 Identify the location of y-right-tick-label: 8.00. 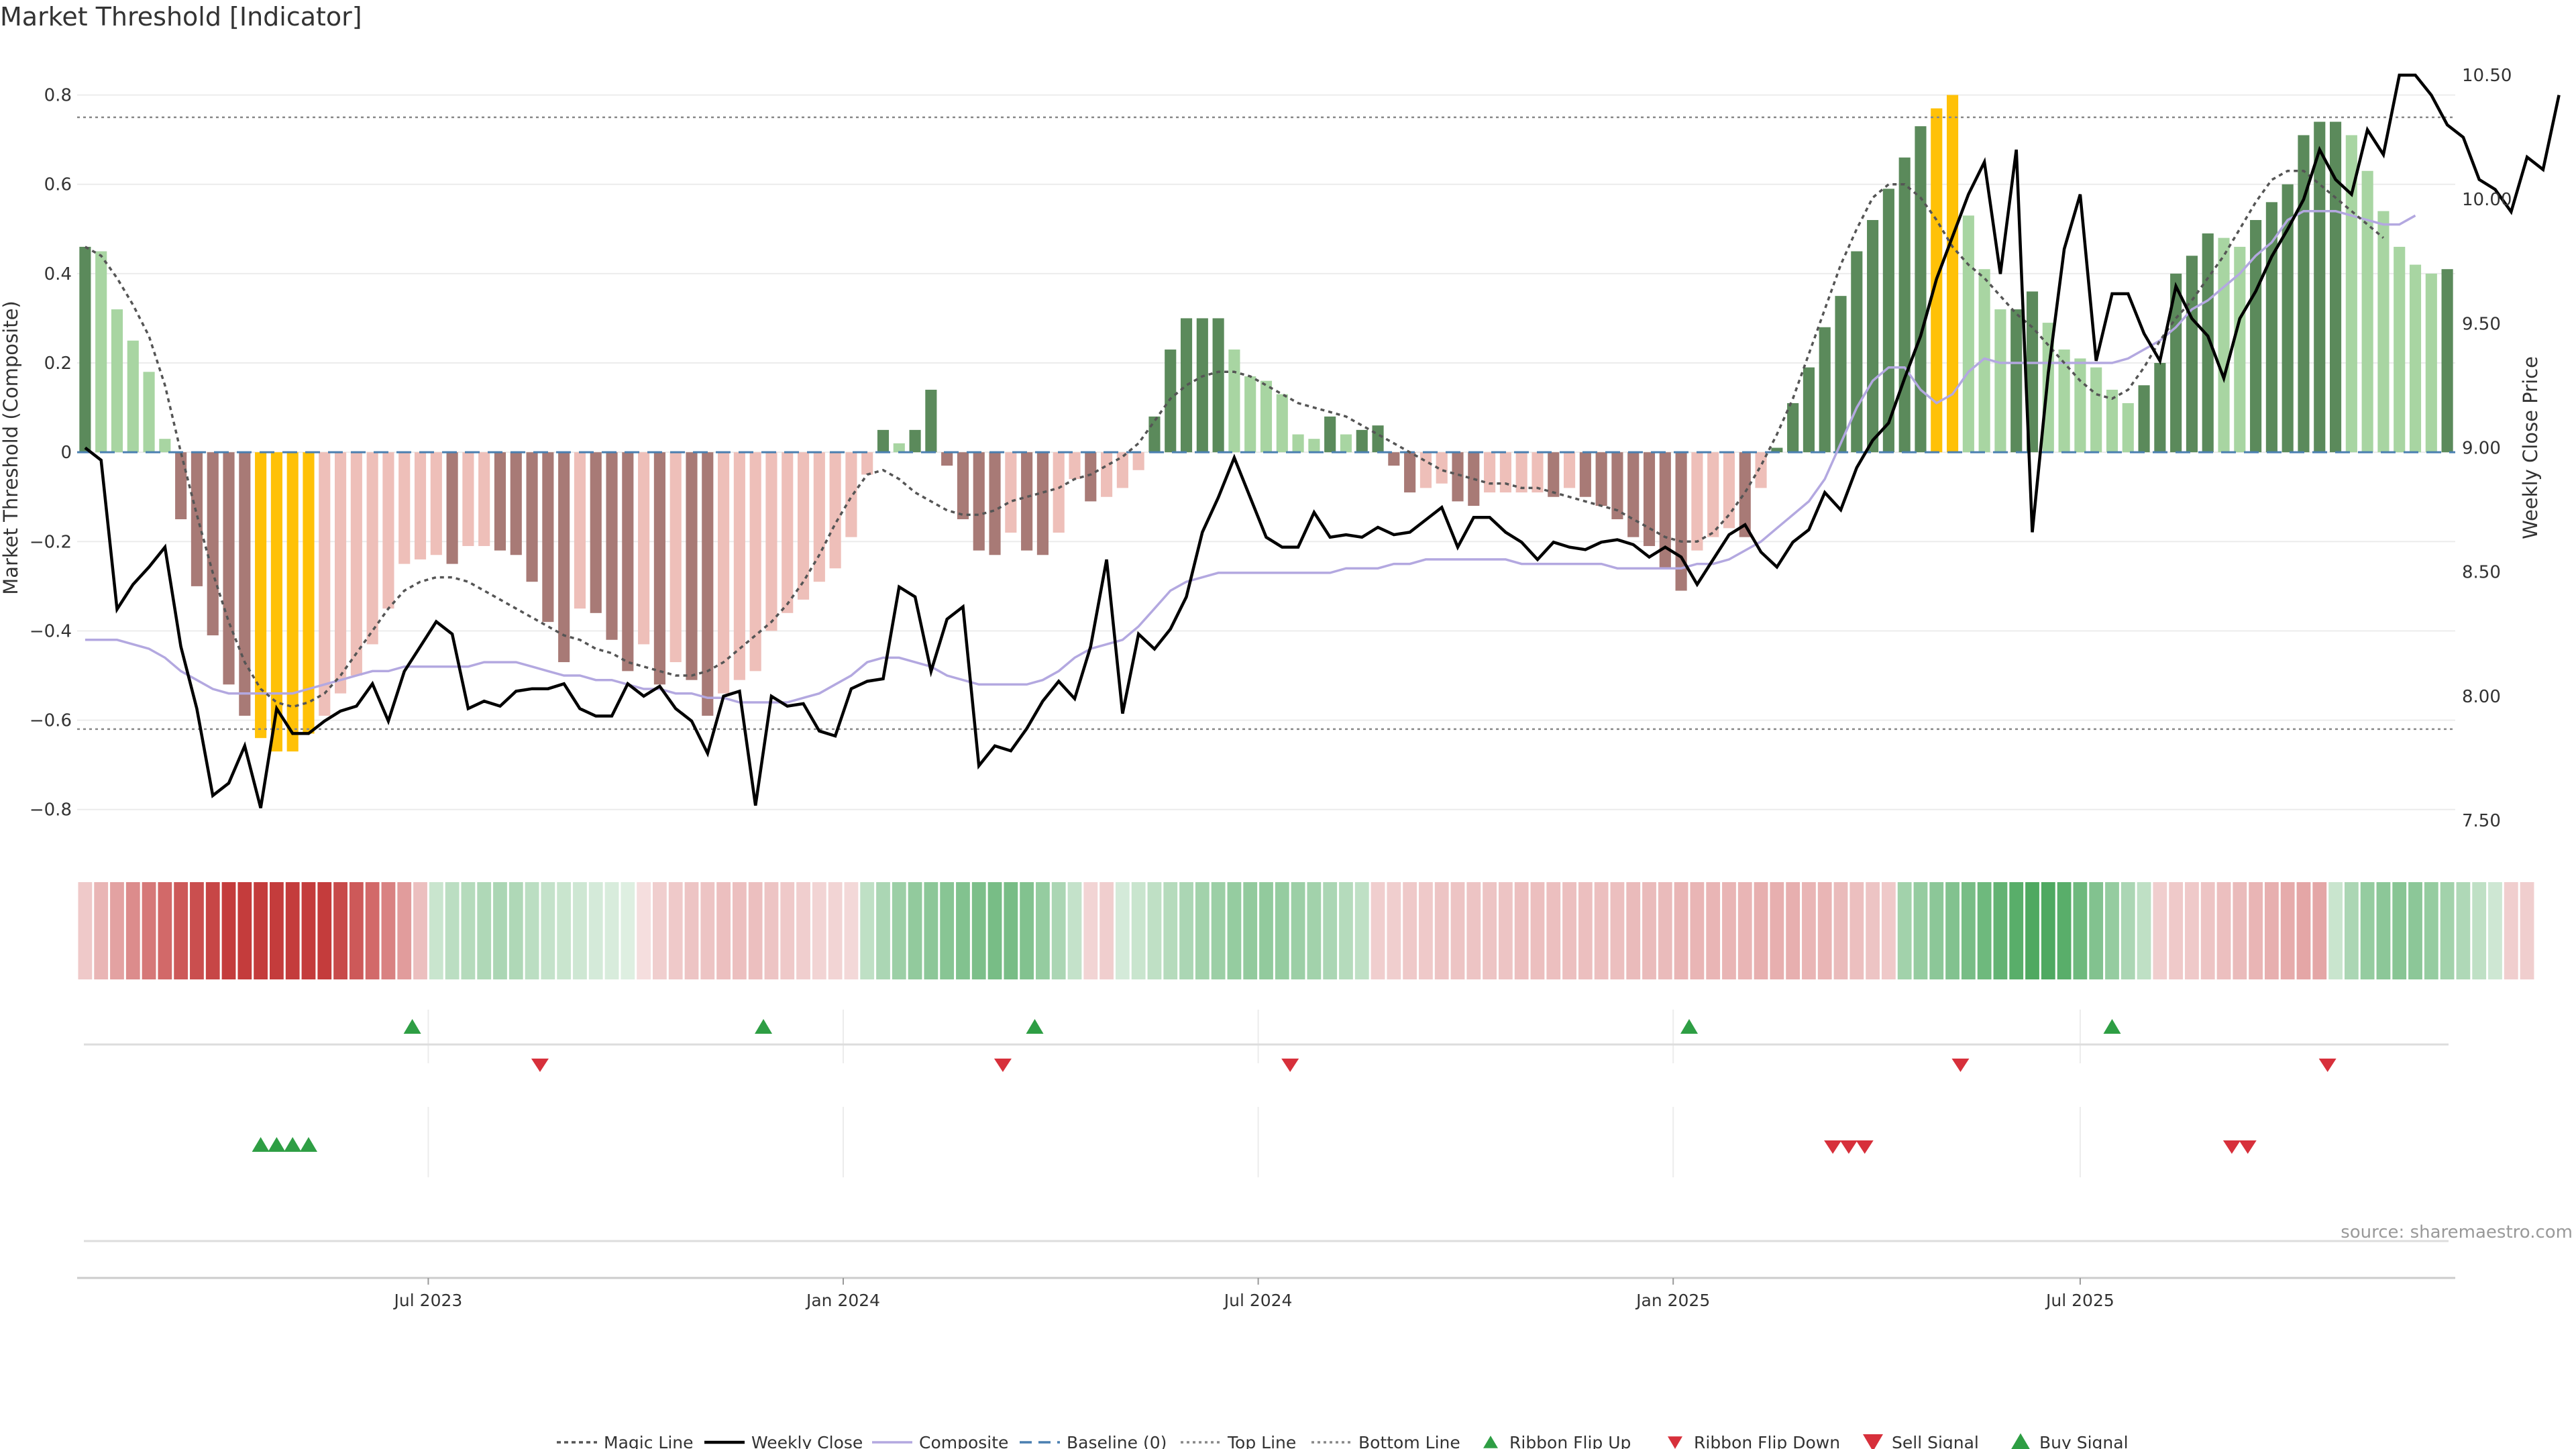
(2481, 697).